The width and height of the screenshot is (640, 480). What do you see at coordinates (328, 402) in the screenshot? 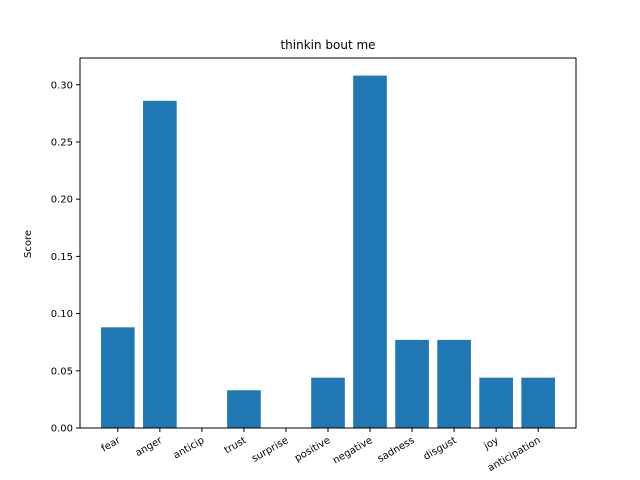
I see `bar-positive` at bounding box center [328, 402].